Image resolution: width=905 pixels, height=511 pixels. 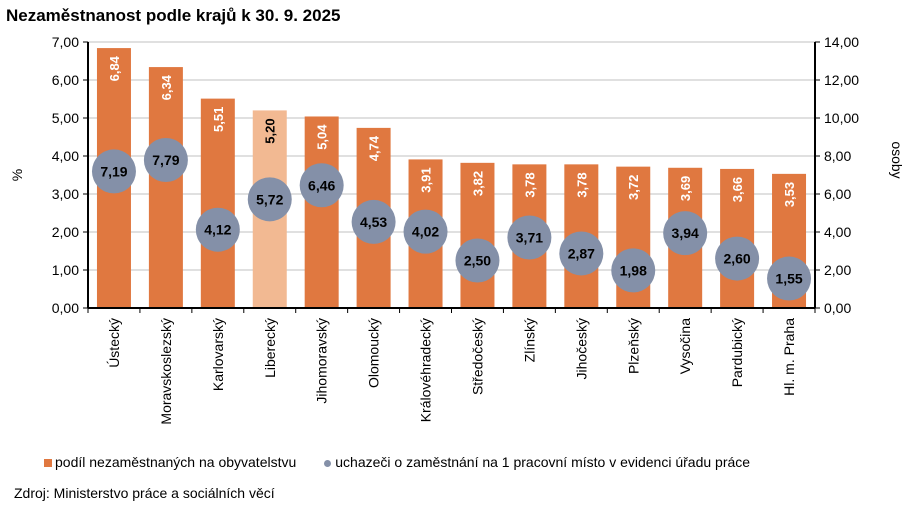 What do you see at coordinates (633, 187) in the screenshot?
I see `bar-label: 3,72` at bounding box center [633, 187].